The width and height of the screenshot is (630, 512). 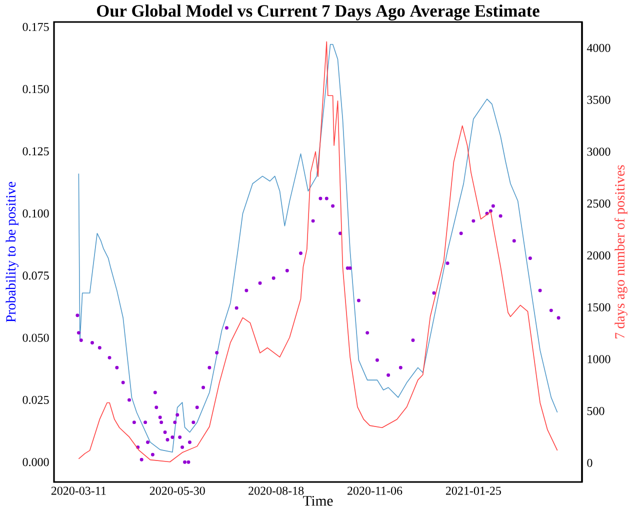 I want to click on y2-tick-label: 4000, so click(x=598, y=48).